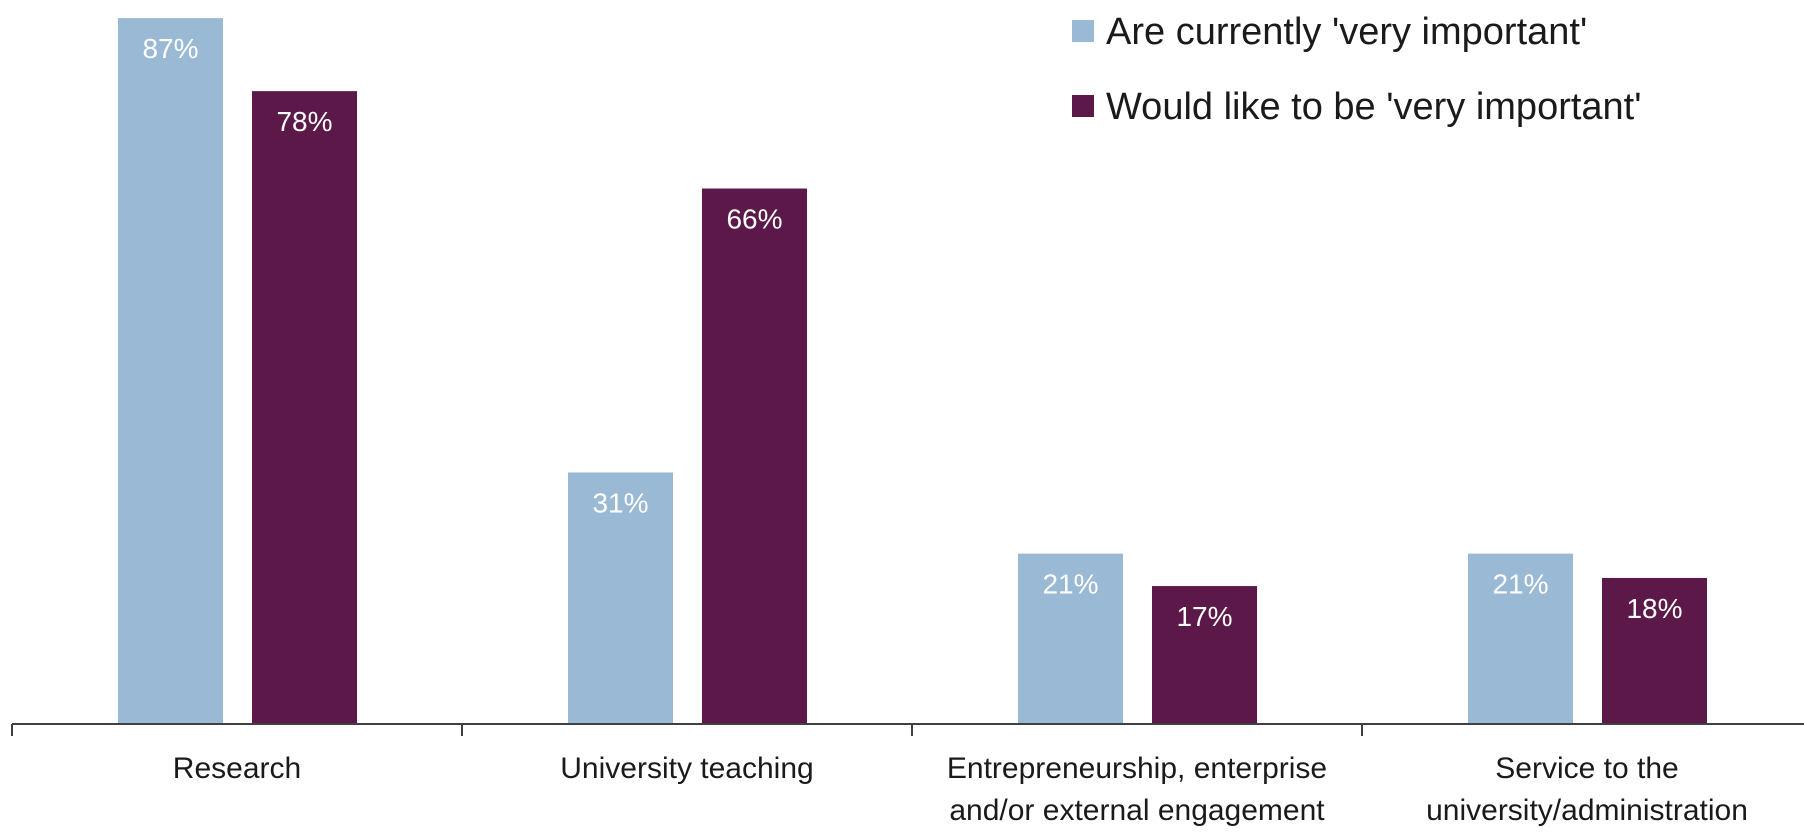  Describe the element at coordinates (1346, 32) in the screenshot. I see `legend-label: Are currently 'very important'` at that location.